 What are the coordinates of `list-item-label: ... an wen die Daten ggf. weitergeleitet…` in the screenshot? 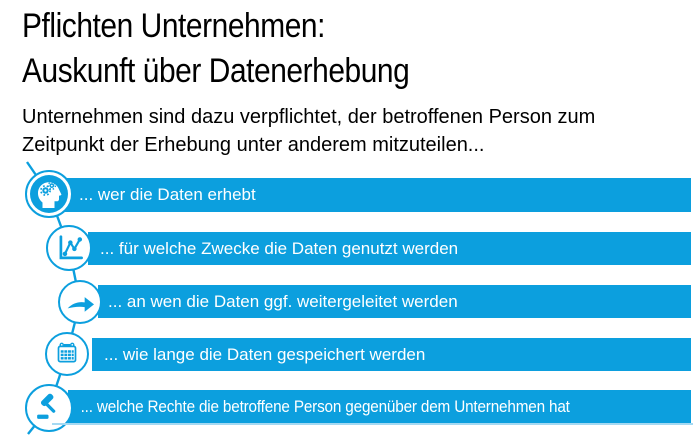 It's located at (283, 301).